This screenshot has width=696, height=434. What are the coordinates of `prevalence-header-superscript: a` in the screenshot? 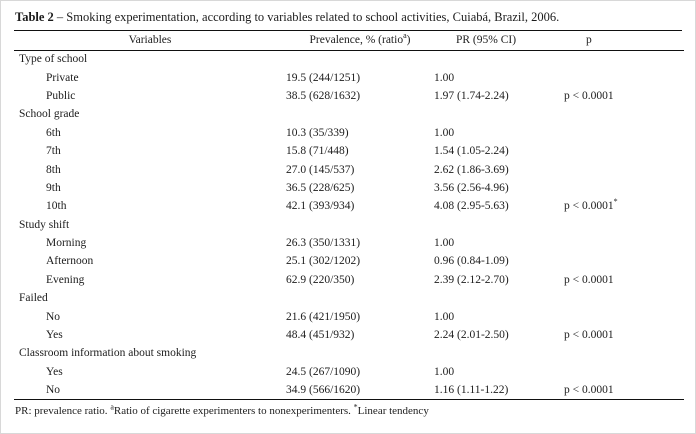 It's located at (405, 36).